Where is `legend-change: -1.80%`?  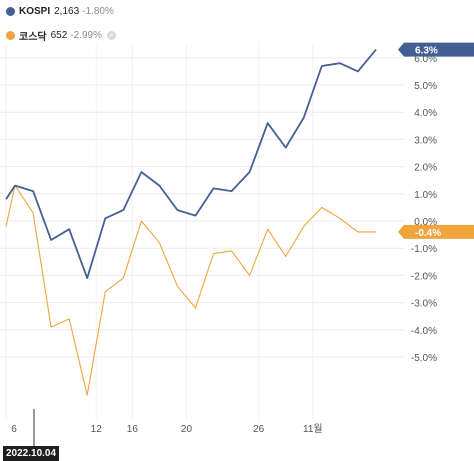 legend-change: -1.80% is located at coordinates (98, 11).